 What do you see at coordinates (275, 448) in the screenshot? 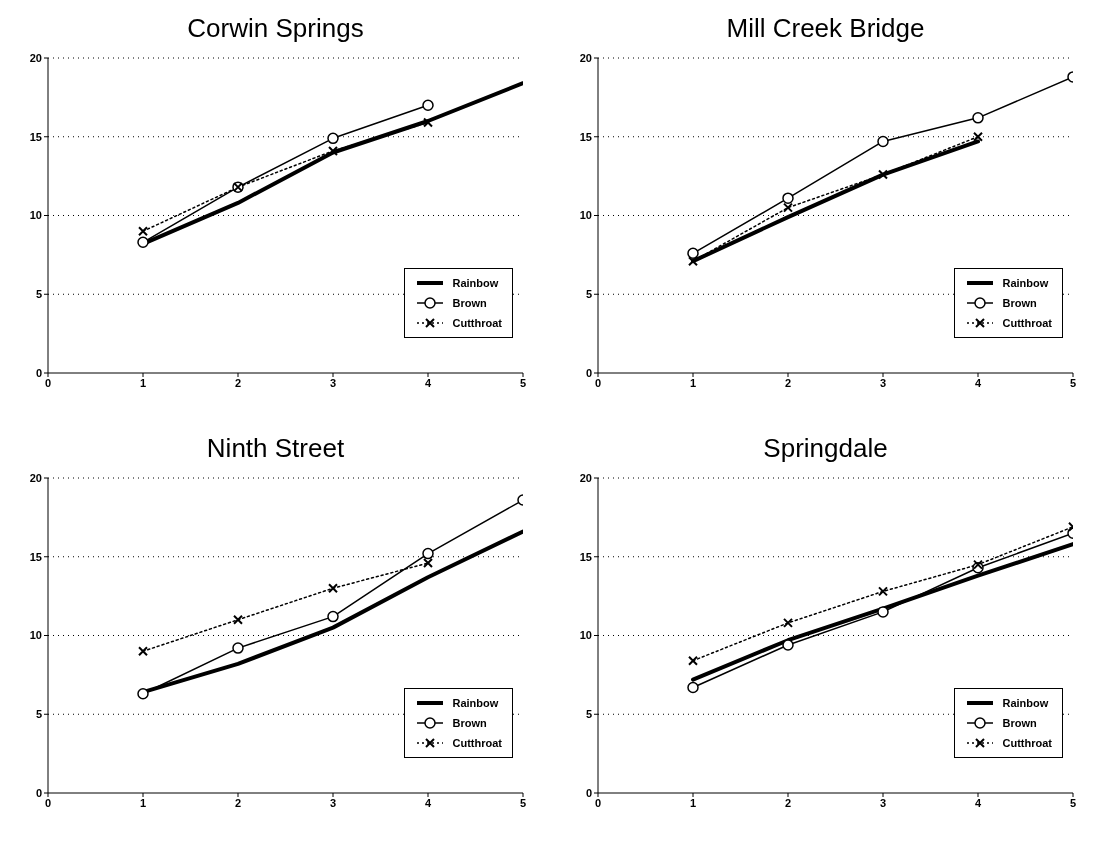
I see `chart-title: Ninth Street` at bounding box center [275, 448].